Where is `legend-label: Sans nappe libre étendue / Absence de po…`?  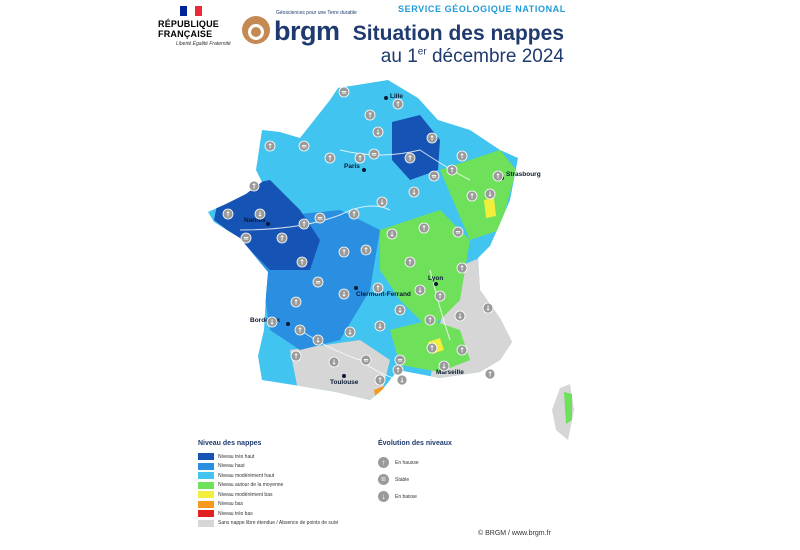
legend-label: Sans nappe libre étendue / Absence de po… is located at coordinates (278, 523).